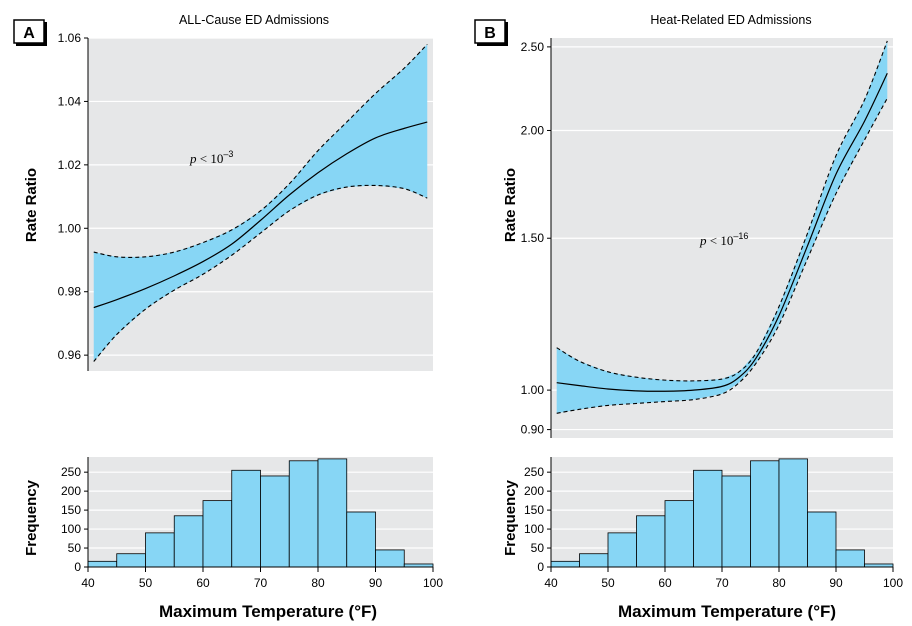  I want to click on chart-a-upper-ci-line, so click(260, 150).